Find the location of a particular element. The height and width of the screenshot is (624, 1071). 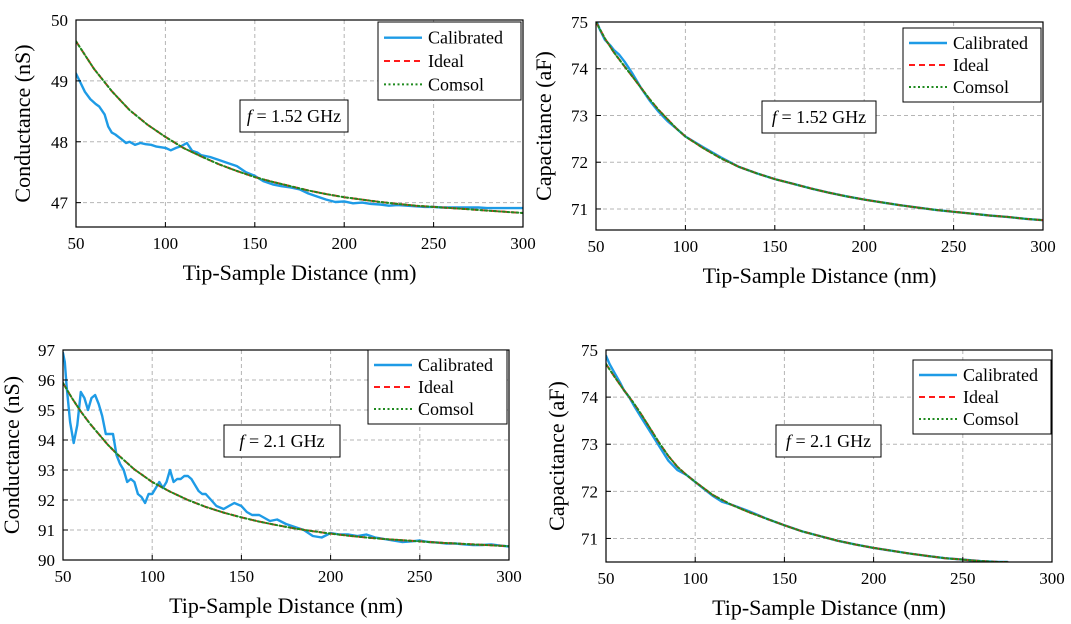

y-tick-label: 94 is located at coordinates (47, 440).